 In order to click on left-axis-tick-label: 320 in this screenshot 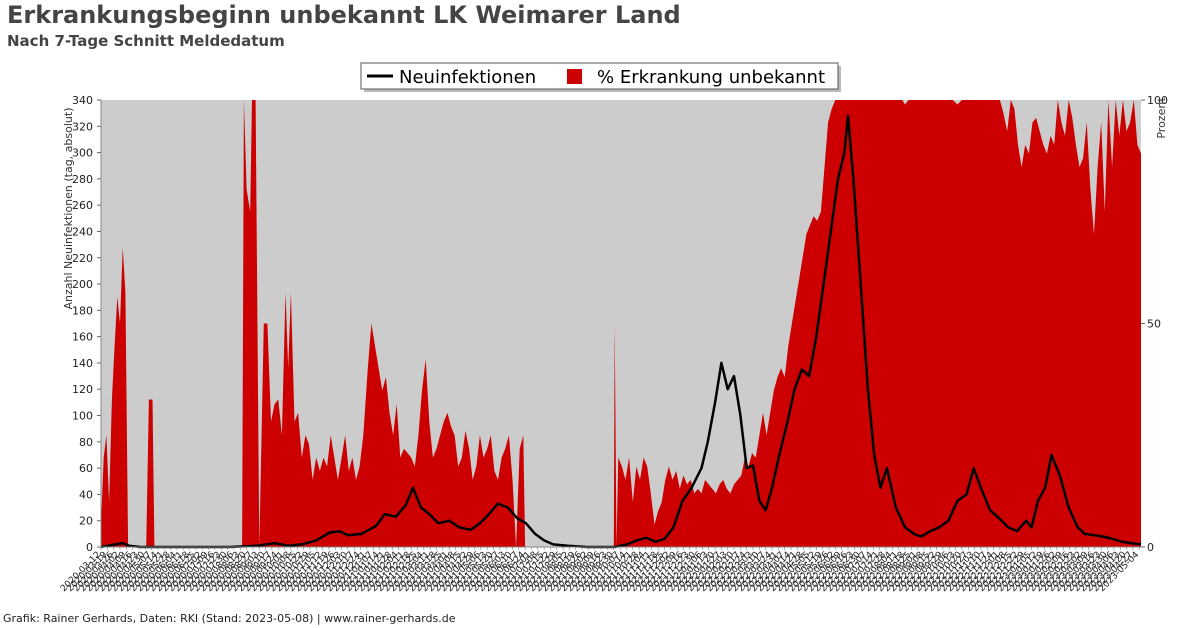, I will do `click(82, 126)`.